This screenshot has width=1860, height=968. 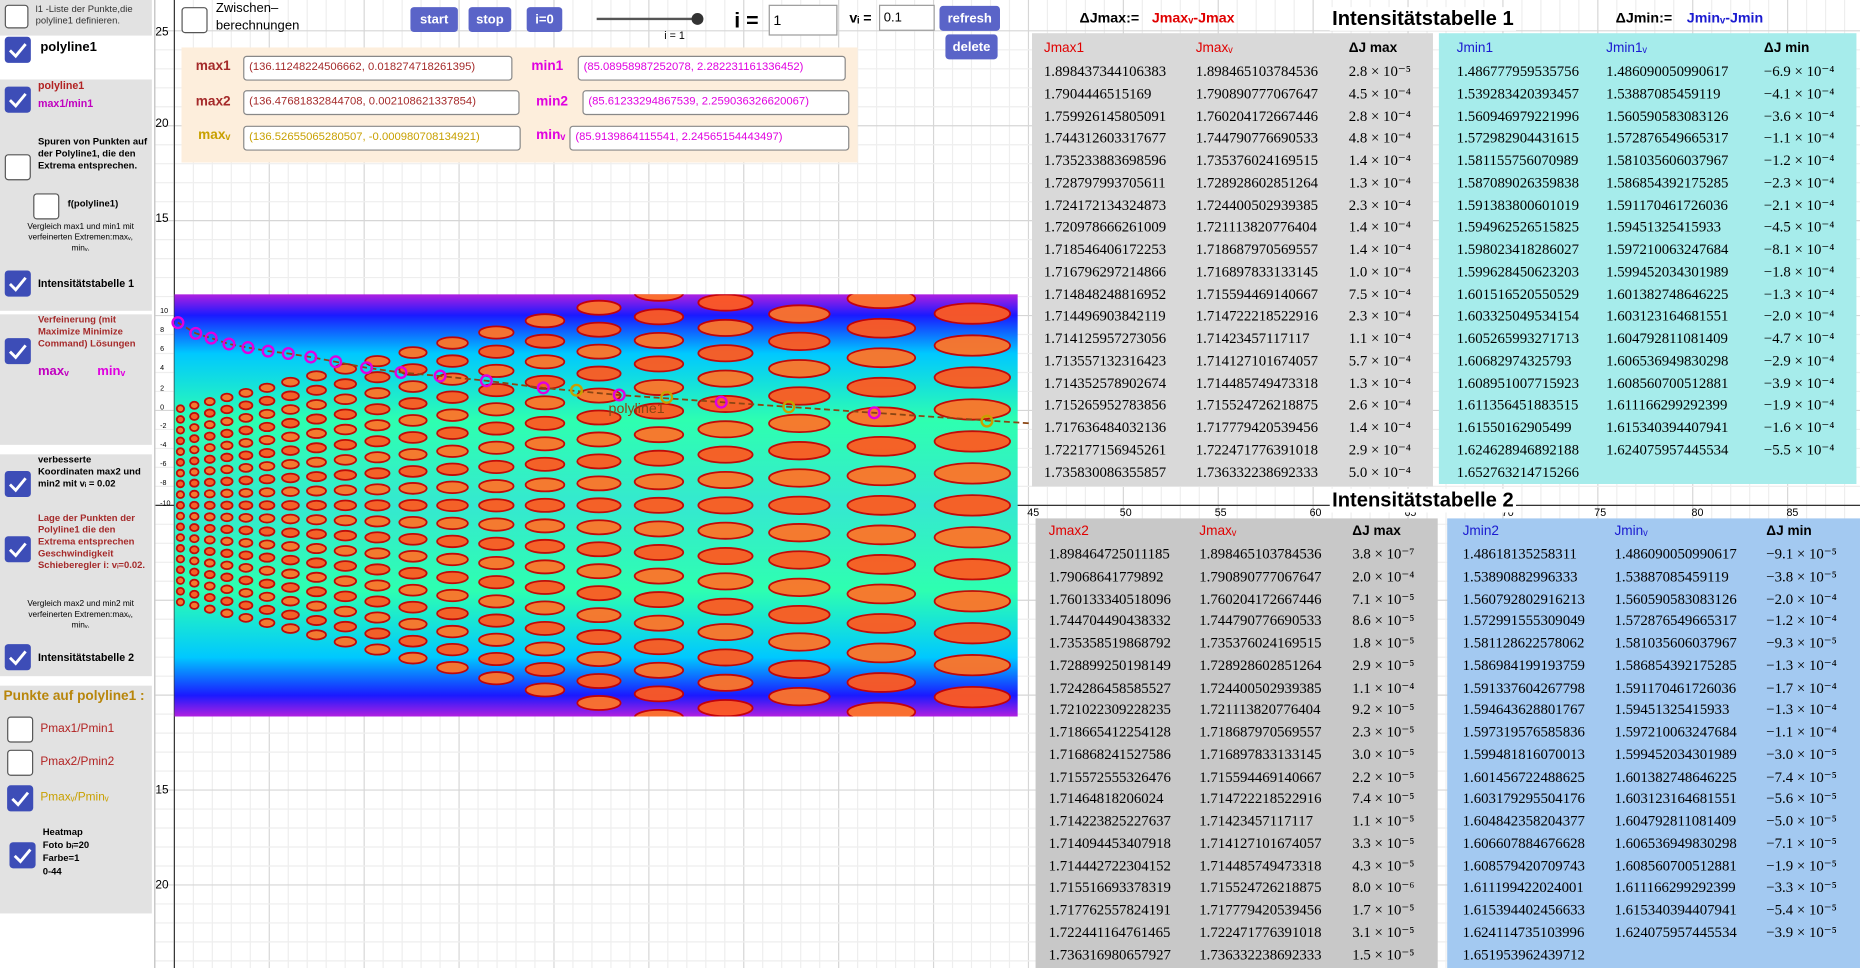 I want to click on table-cell: 1.486777959535756, so click(x=1518, y=71).